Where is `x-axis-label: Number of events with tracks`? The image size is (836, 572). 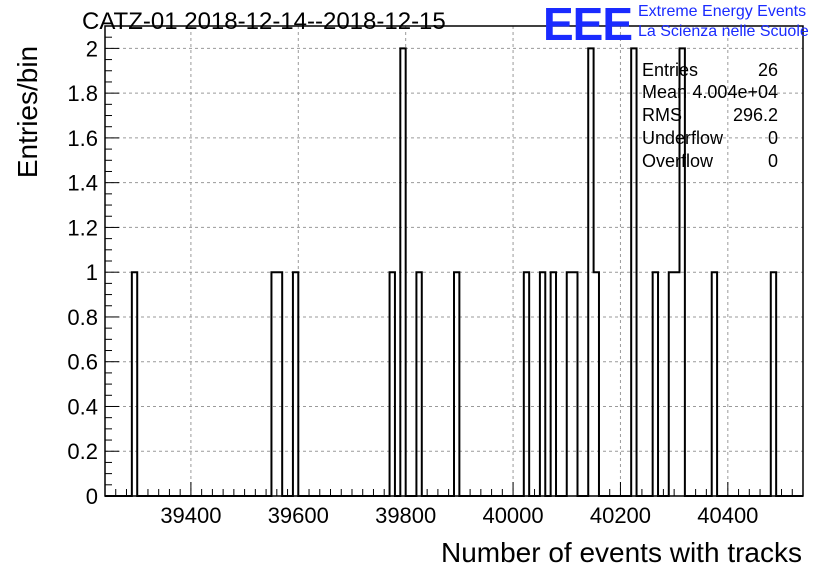 x-axis-label: Number of events with tracks is located at coordinates (621, 552).